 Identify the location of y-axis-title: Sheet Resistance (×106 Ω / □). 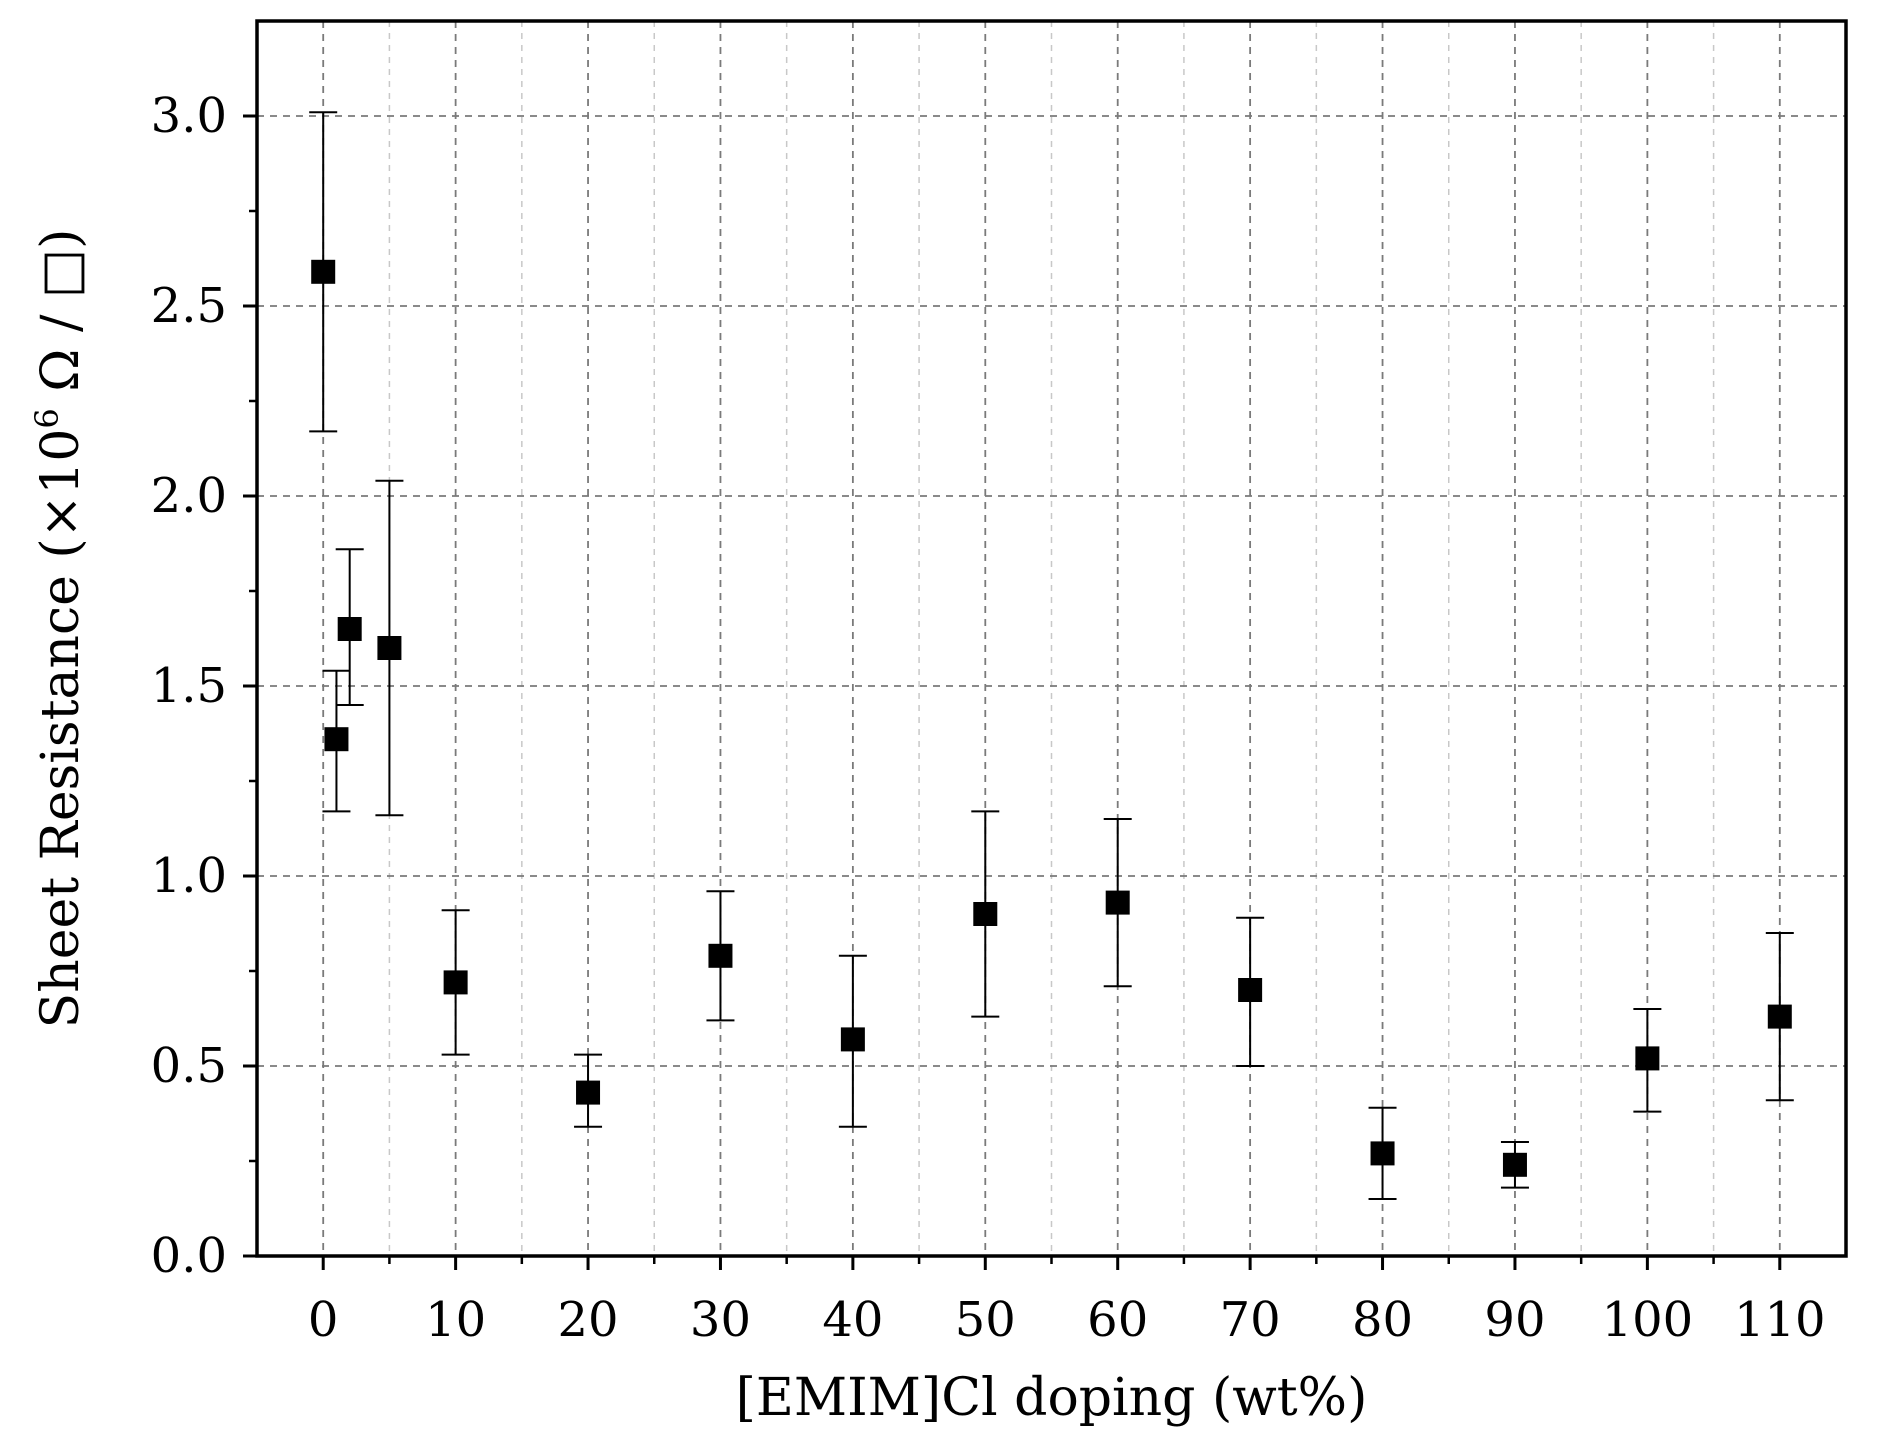
(59, 629).